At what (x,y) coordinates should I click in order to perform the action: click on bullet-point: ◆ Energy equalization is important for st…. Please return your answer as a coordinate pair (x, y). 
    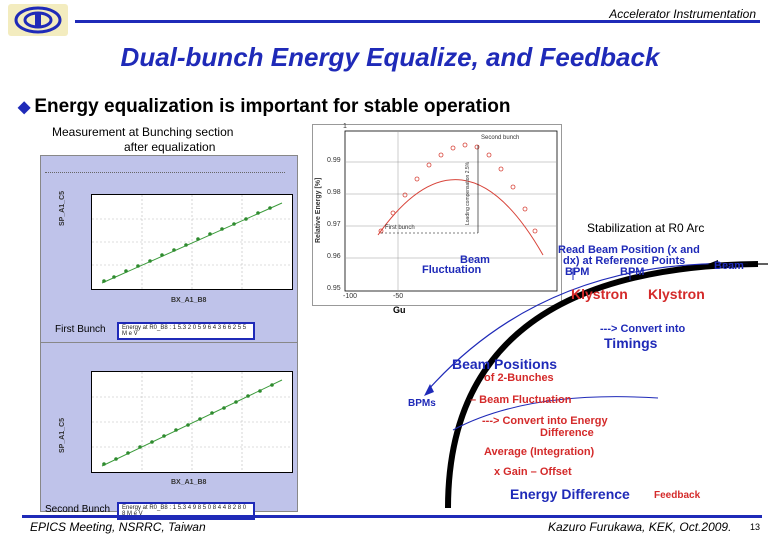
    Looking at the image, I should click on (264, 107).